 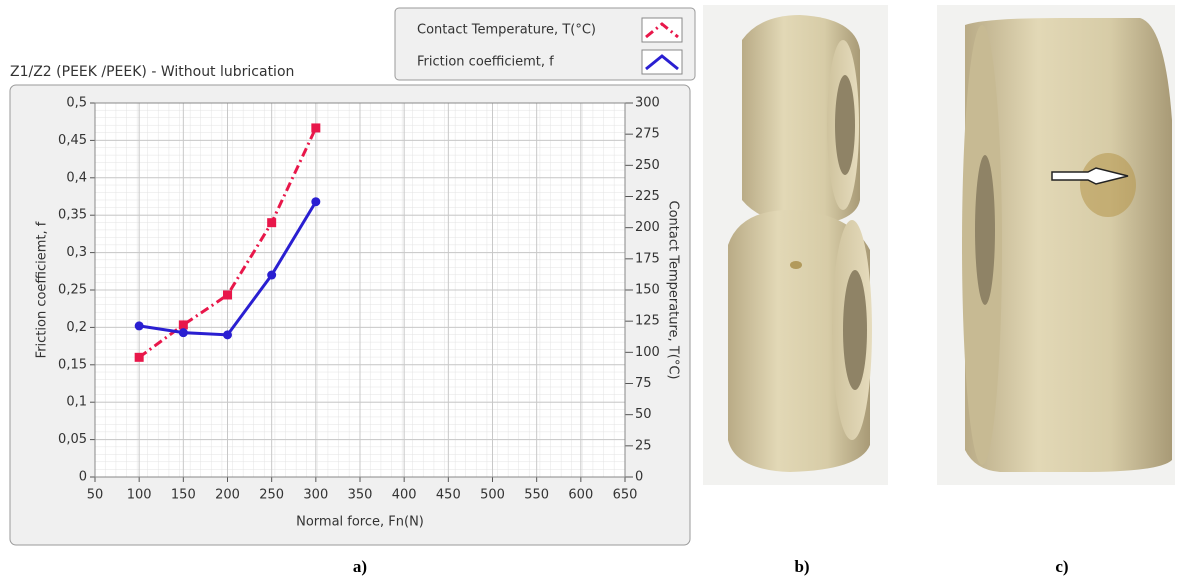 I want to click on x-tick-label: 100, so click(x=139, y=495).